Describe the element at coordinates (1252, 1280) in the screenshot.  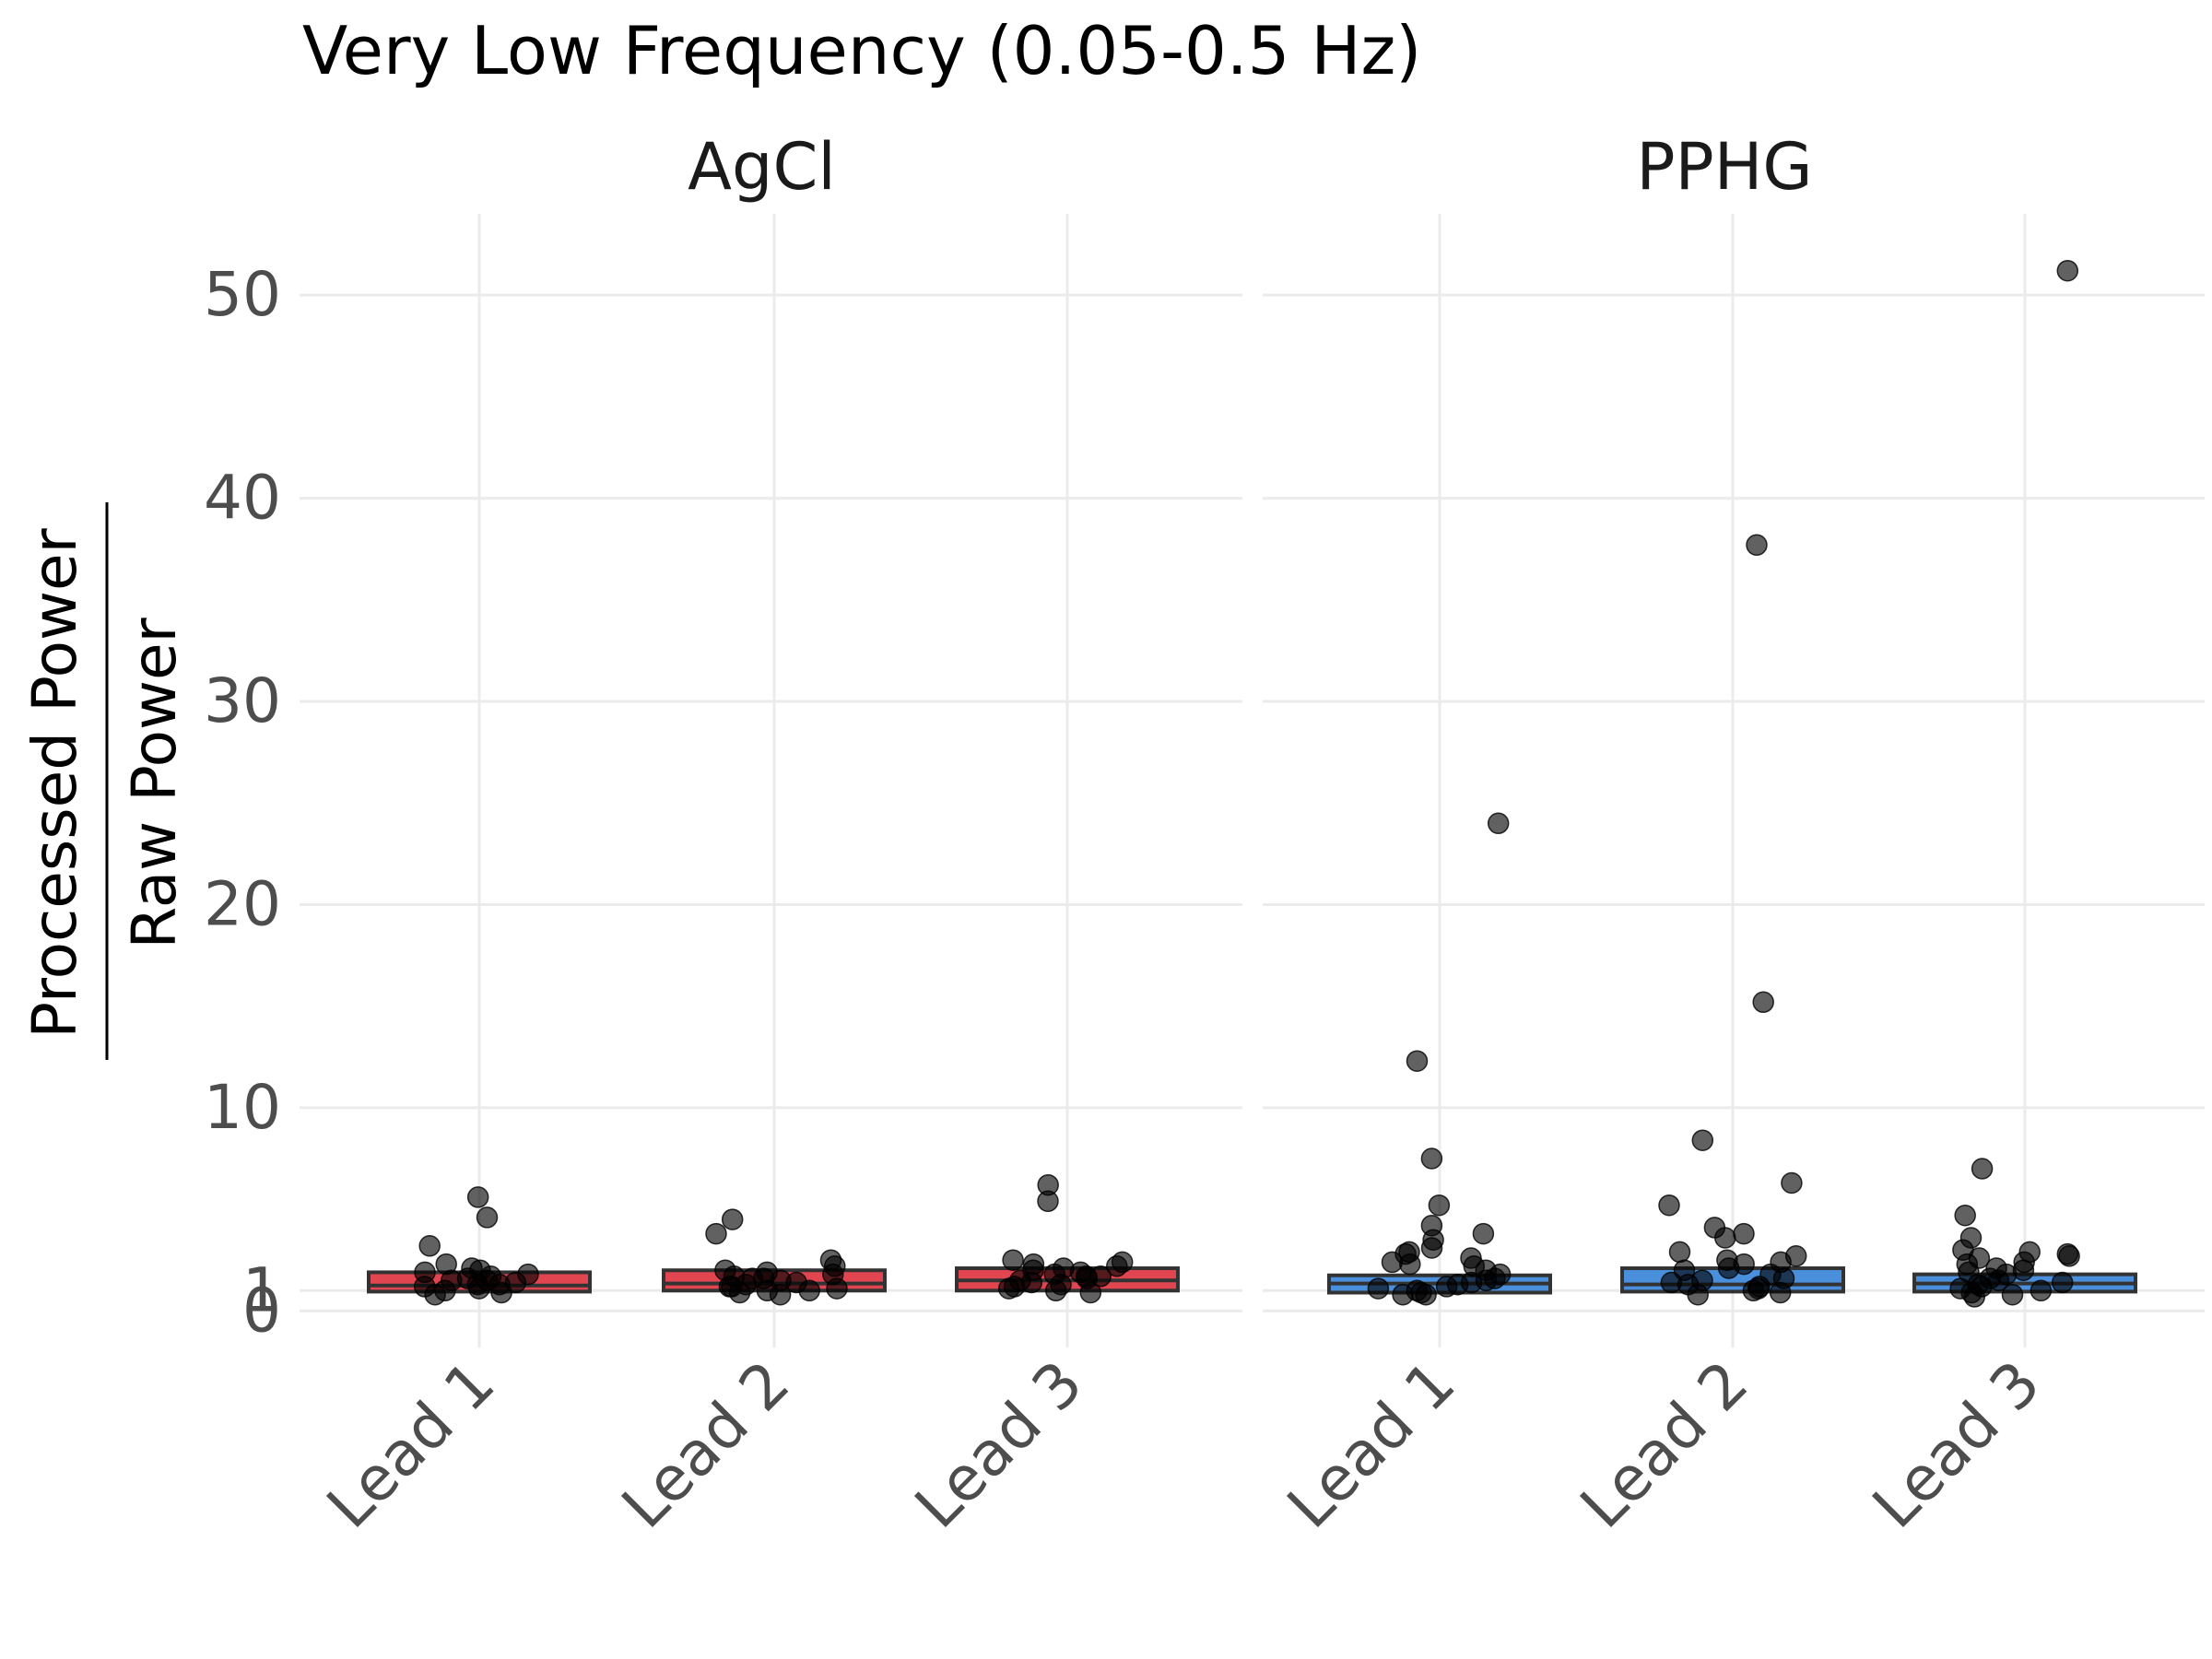
I see `boxes` at that location.